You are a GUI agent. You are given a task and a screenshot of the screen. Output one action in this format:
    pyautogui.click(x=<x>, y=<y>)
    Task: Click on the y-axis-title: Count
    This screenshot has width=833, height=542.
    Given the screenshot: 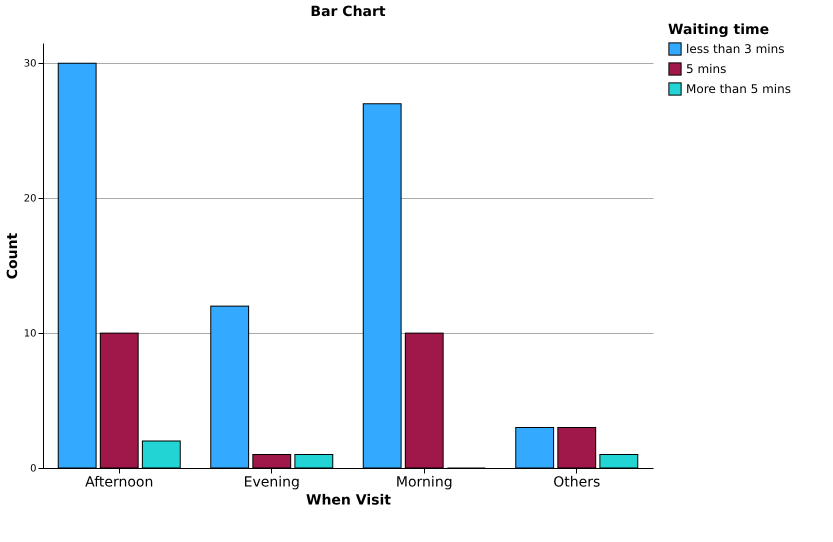 What is the action you would take?
    pyautogui.click(x=12, y=256)
    